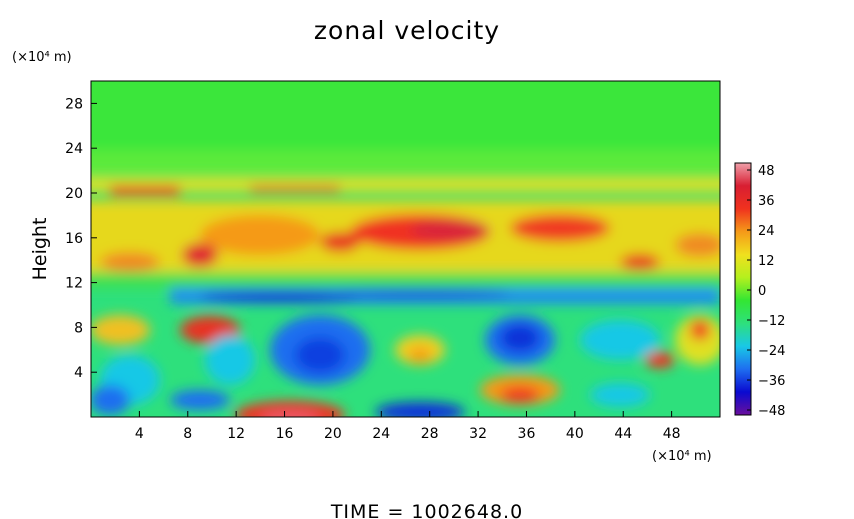  I want to click on y-tick-label: 4, so click(78, 373).